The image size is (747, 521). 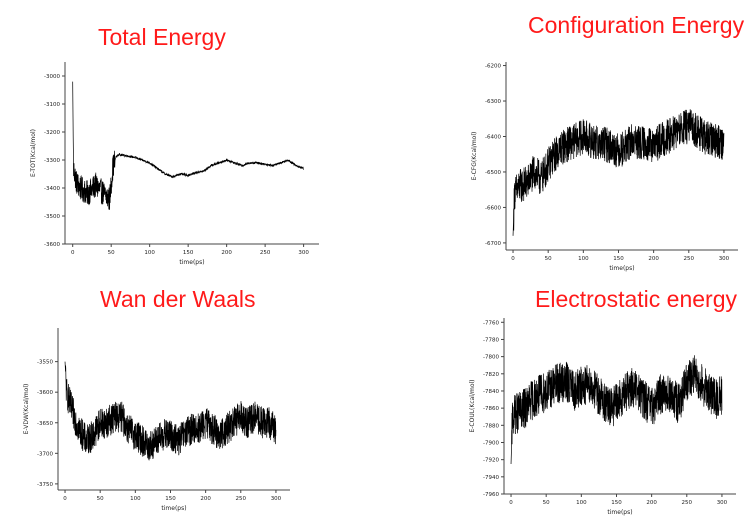 I want to click on chart-title-configuration-energy: Configuration Energy, so click(x=636, y=25).